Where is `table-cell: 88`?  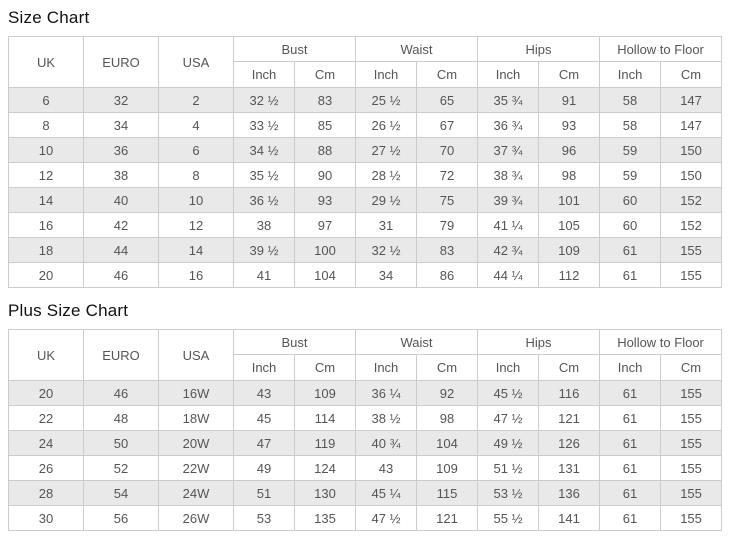
table-cell: 88 is located at coordinates (325, 150).